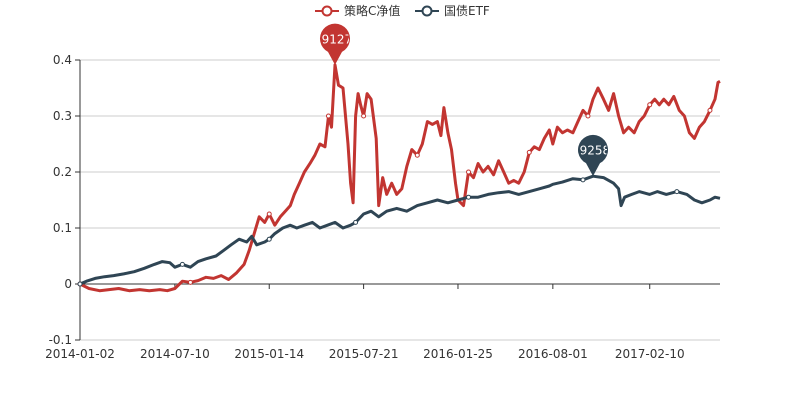 The height and width of the screenshot is (400, 800). Describe the element at coordinates (335, 39) in the screenshot. I see `max-pin-label: 0.3912712` at that location.